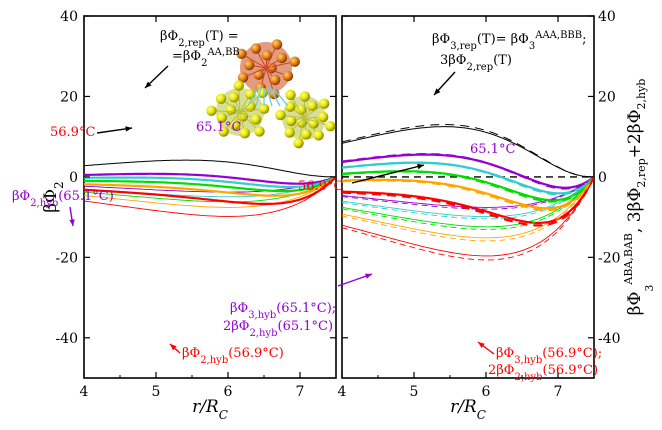  What do you see at coordinates (549, 356) in the screenshot?
I see `annotation-hyb569-right: βΦ3,hyb(56.9°C);` at bounding box center [549, 356].